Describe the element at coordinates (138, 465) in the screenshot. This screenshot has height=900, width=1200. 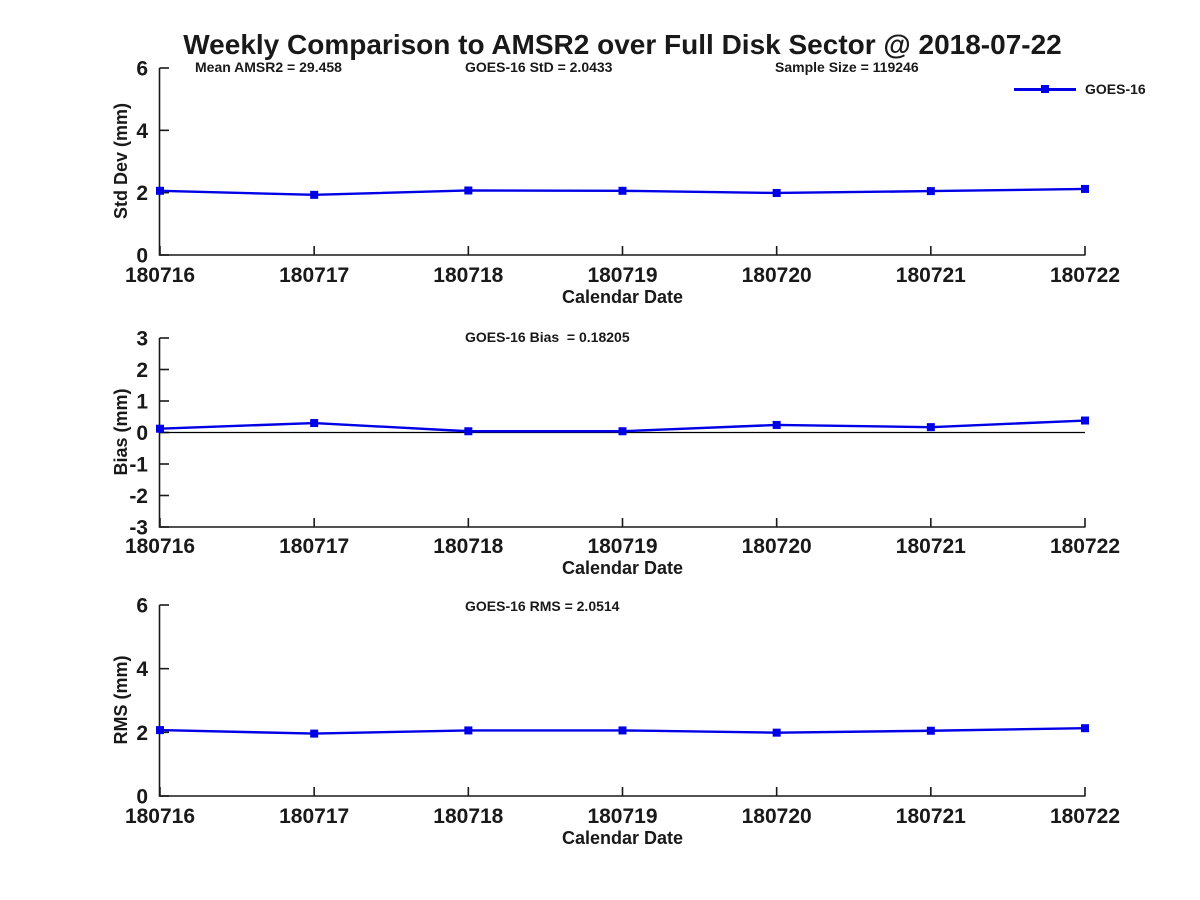
I see `y-tick-label: -1` at that location.